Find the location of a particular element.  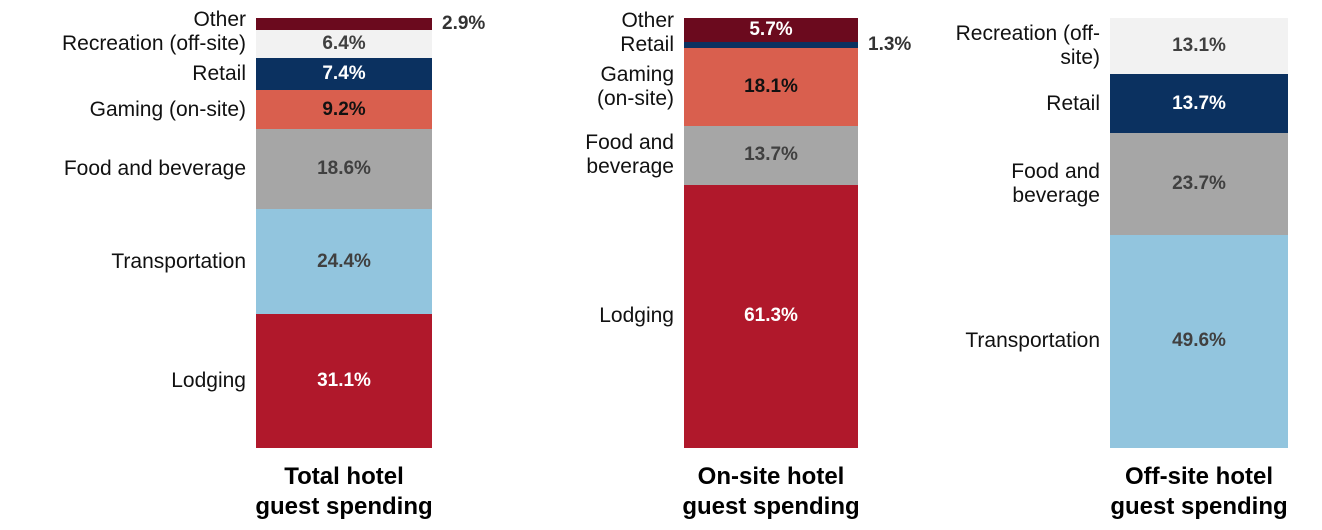

value-label: 7.4% is located at coordinates (344, 73).